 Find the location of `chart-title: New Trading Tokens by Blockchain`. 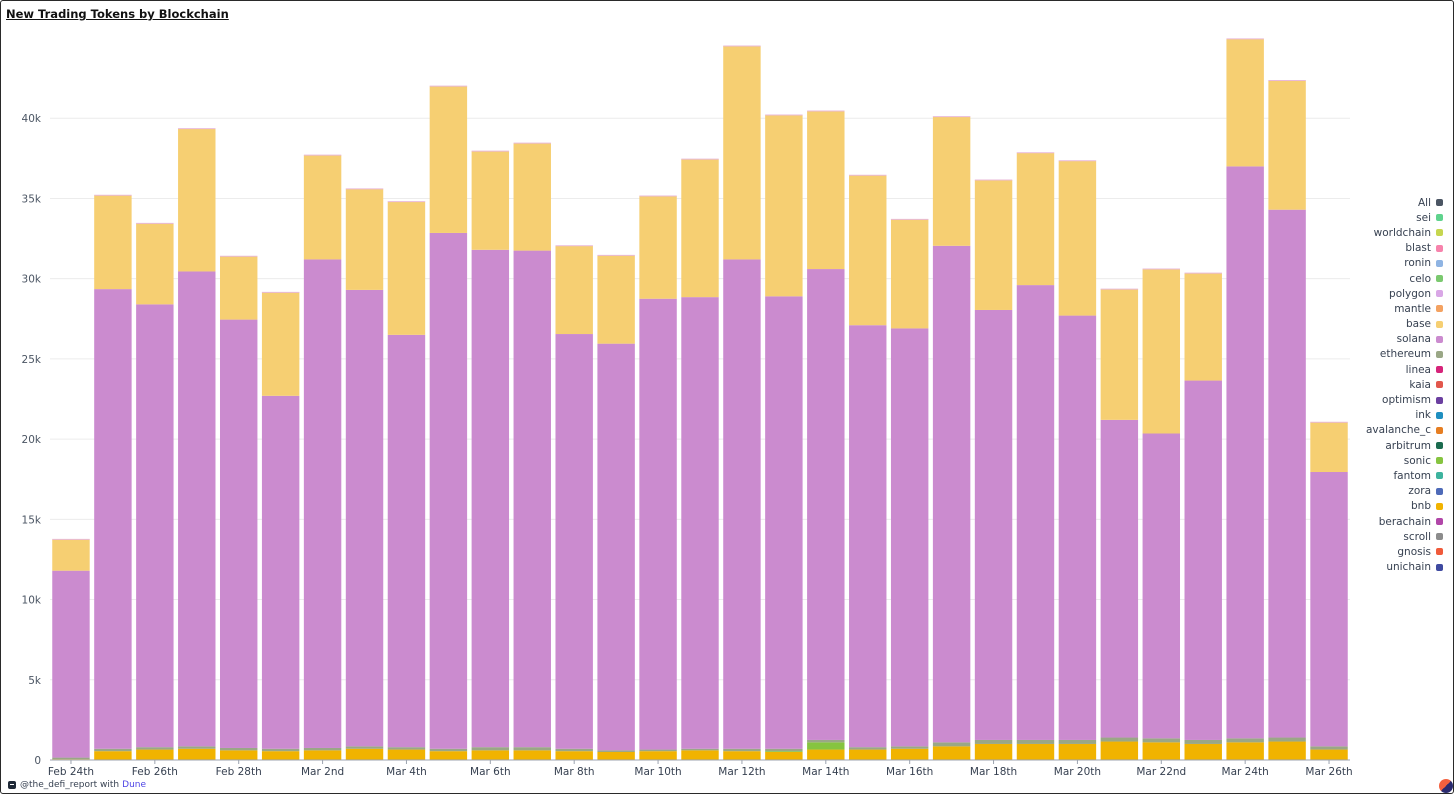

chart-title: New Trading Tokens by Blockchain is located at coordinates (117, 14).